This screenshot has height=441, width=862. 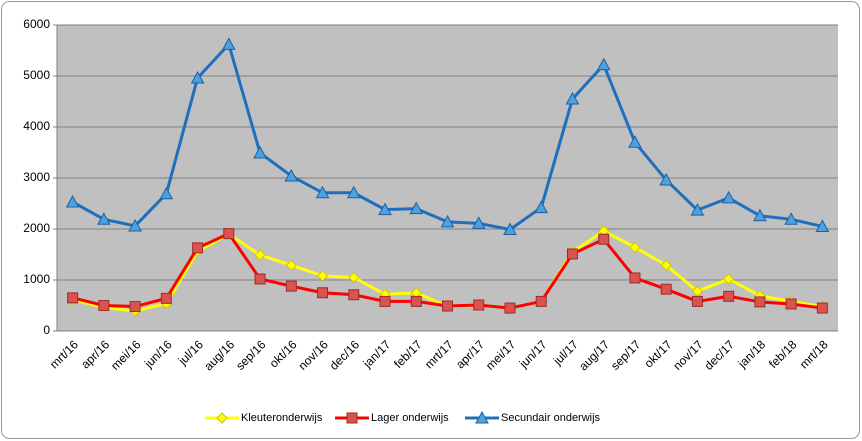 What do you see at coordinates (36, 279) in the screenshot?
I see `y-tick-label: 1000` at bounding box center [36, 279].